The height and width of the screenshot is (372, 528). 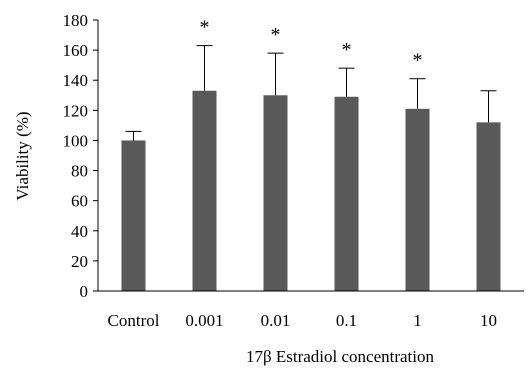 I want to click on y-tick-label: 0, so click(x=84, y=291).